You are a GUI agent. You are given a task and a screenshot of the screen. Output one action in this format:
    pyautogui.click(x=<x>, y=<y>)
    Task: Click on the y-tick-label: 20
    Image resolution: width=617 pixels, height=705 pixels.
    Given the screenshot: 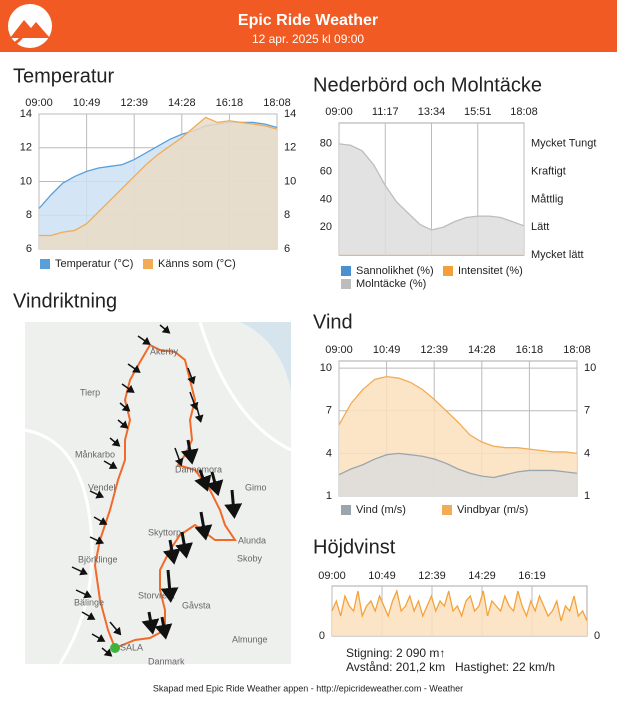 What is the action you would take?
    pyautogui.click(x=326, y=227)
    